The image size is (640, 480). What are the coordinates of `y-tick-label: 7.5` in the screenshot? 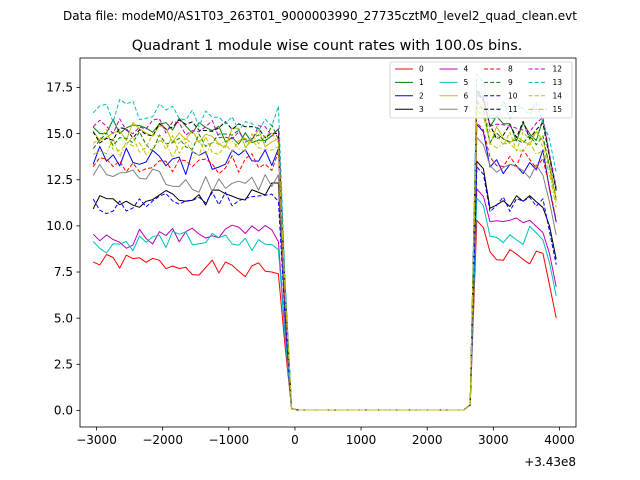 It's located at (63, 272).